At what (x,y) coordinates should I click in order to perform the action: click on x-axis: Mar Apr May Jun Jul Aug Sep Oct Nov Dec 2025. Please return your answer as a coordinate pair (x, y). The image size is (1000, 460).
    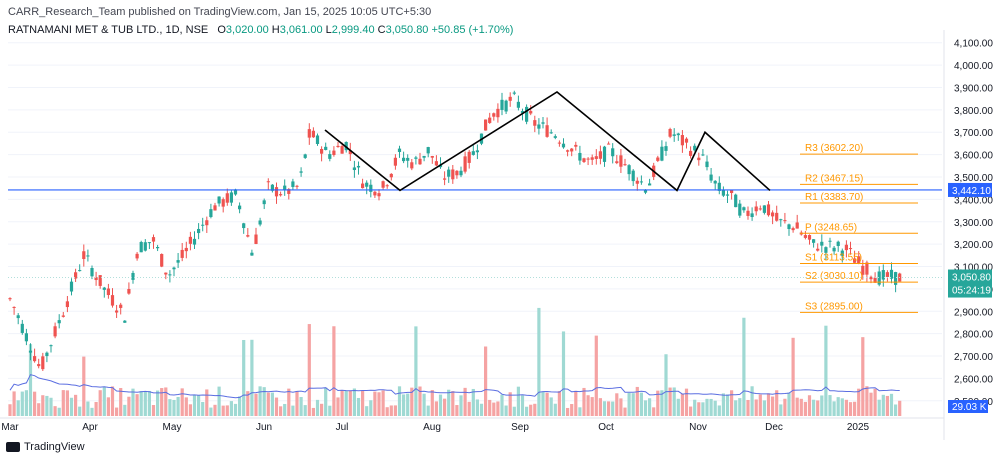
    Looking at the image, I should click on (435, 427).